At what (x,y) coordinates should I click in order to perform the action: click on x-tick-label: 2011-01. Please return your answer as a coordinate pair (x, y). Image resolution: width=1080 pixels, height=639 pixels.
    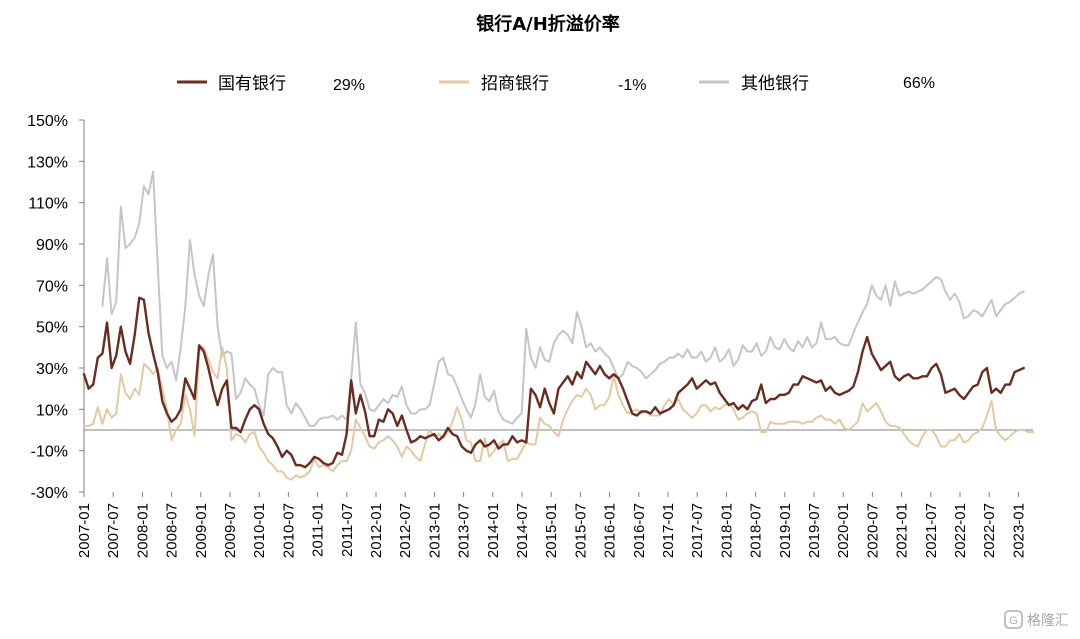
    Looking at the image, I should click on (318, 530).